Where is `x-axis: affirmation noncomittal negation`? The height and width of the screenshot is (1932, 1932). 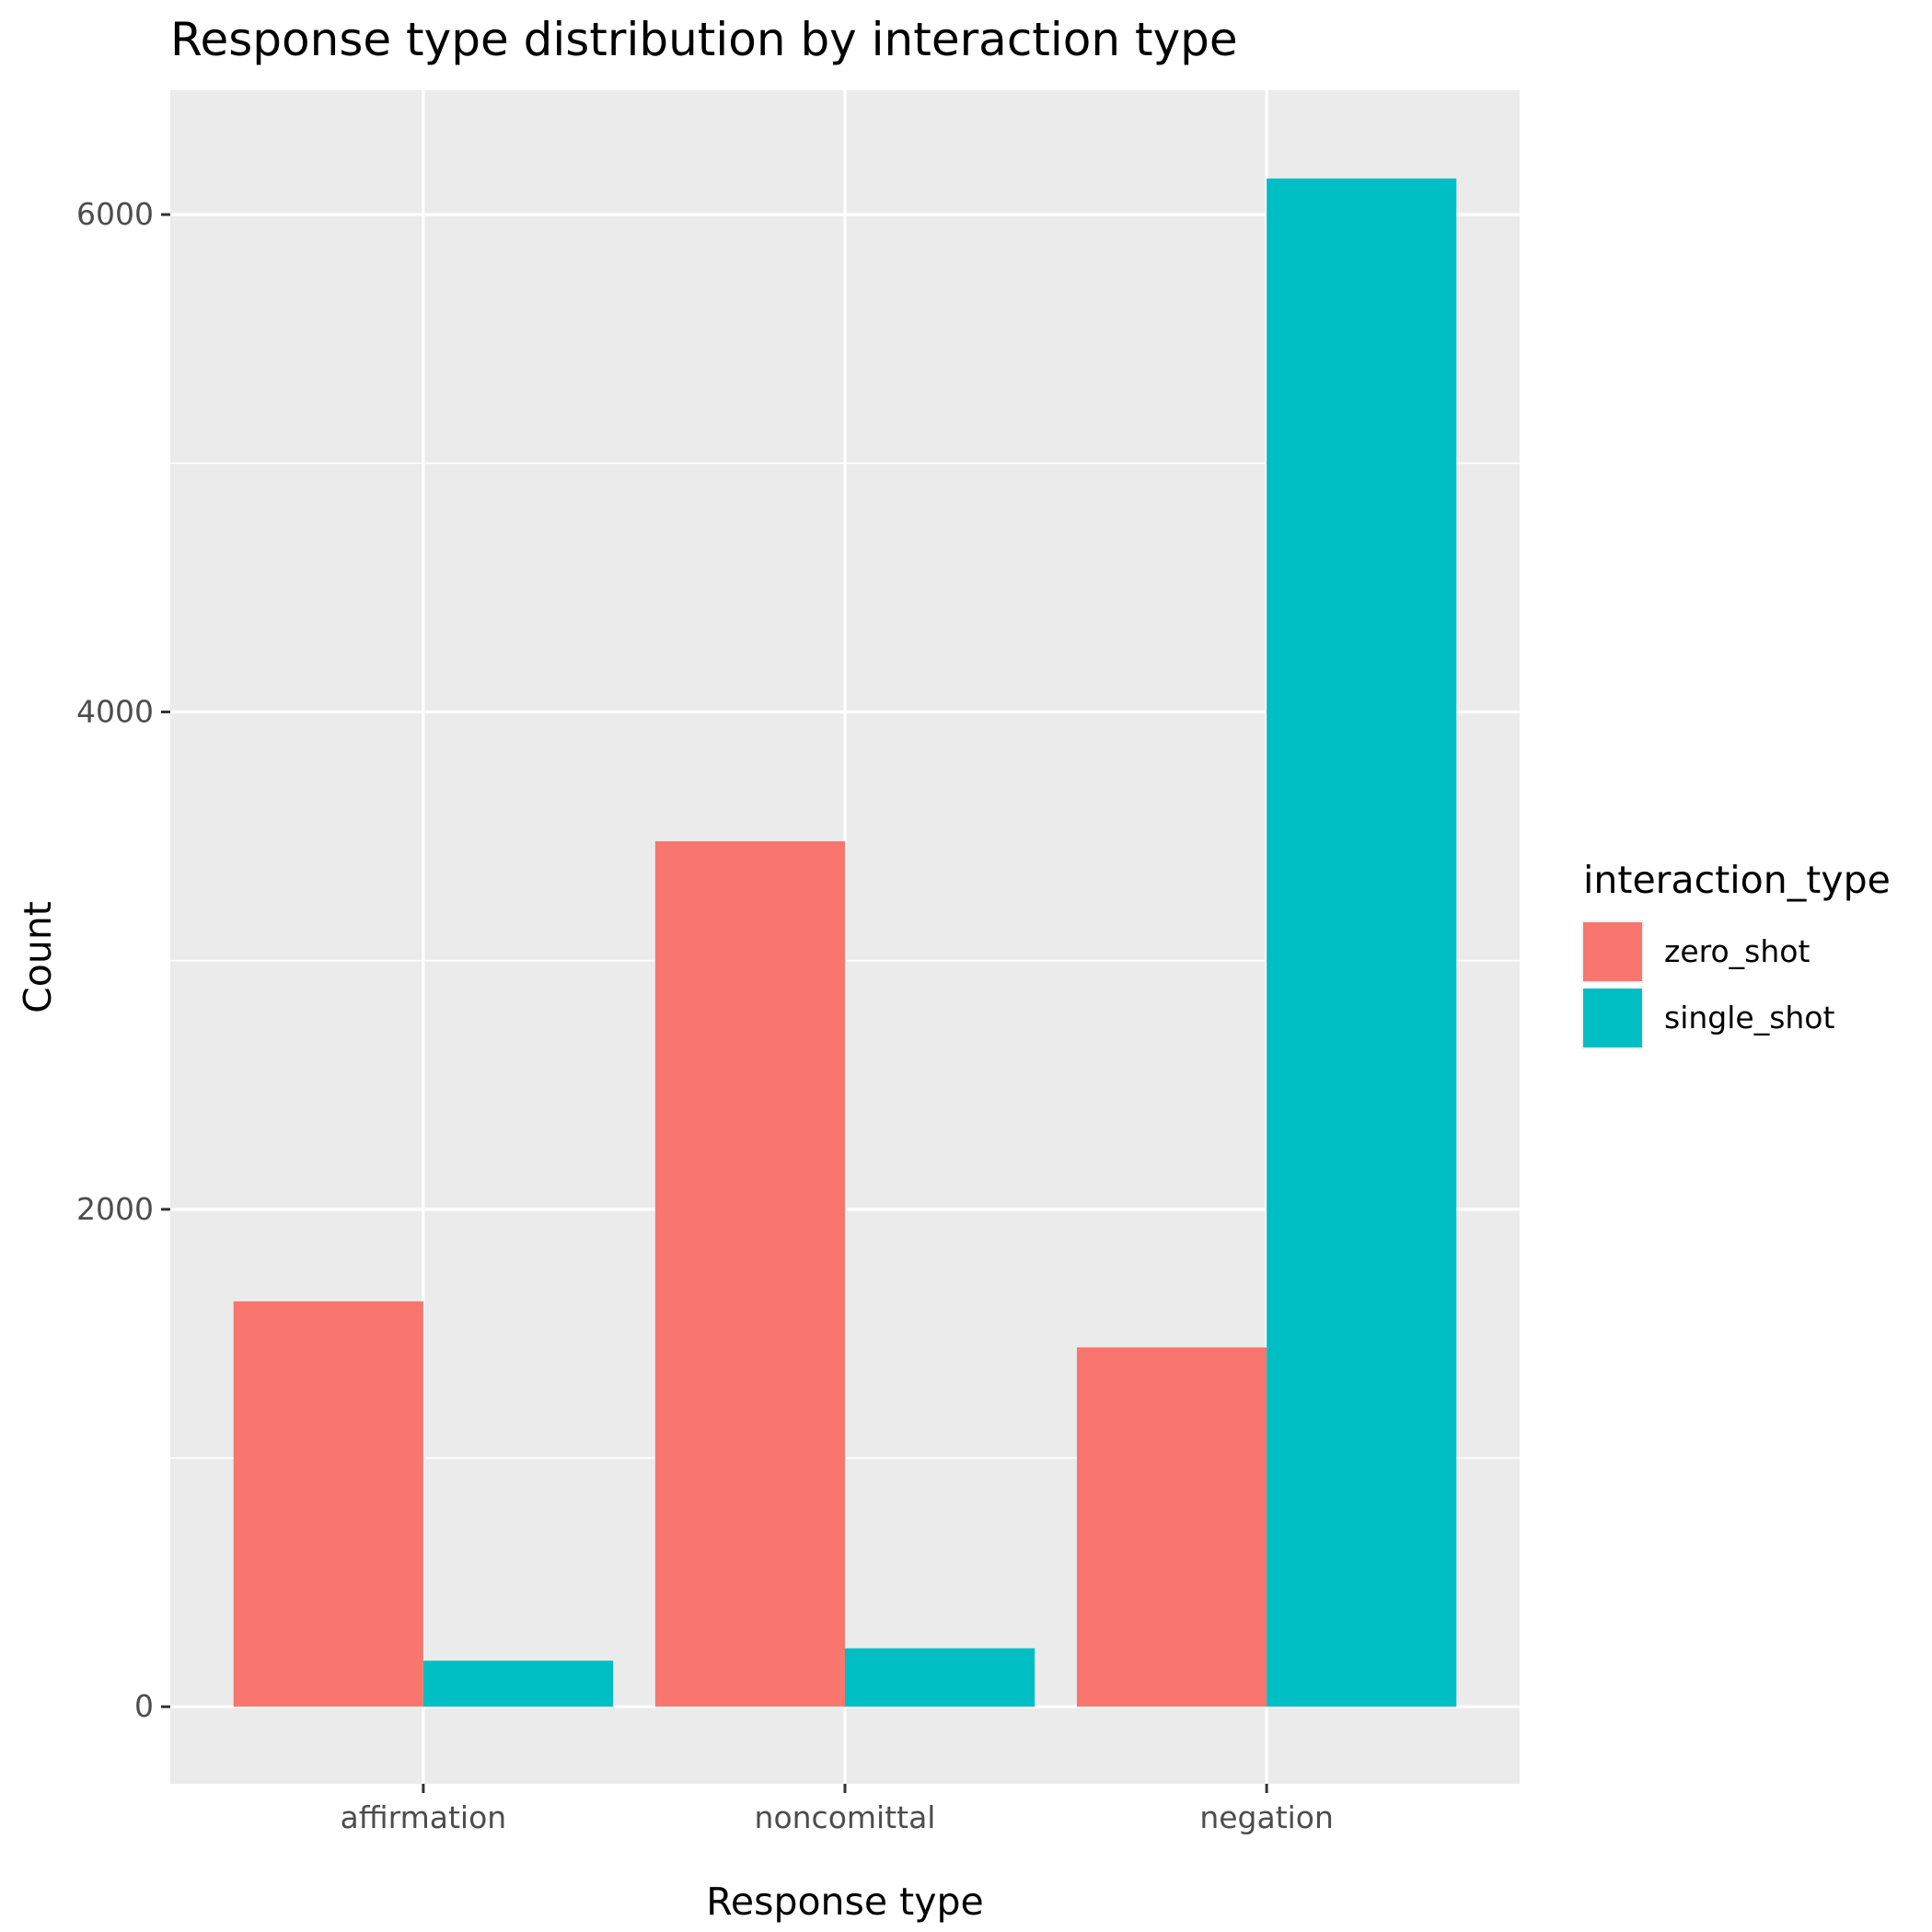 x-axis: affirmation noncomittal negation is located at coordinates (837, 1810).